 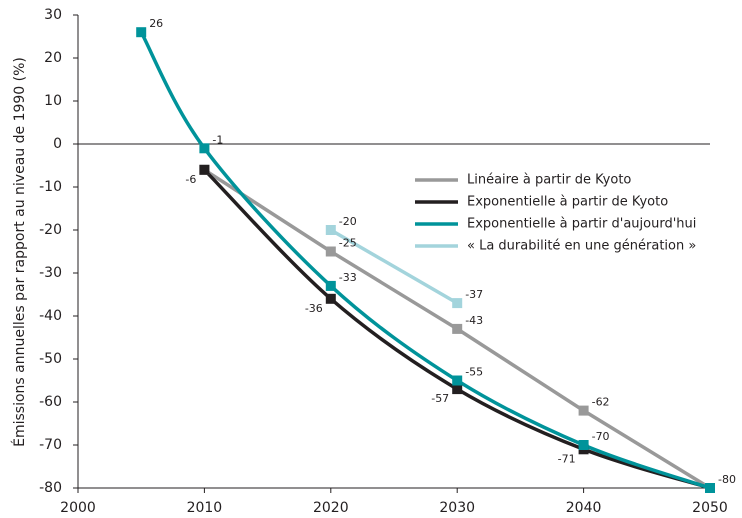 What do you see at coordinates (53, 58) in the screenshot?
I see `y-tick-label: 20` at bounding box center [53, 58].